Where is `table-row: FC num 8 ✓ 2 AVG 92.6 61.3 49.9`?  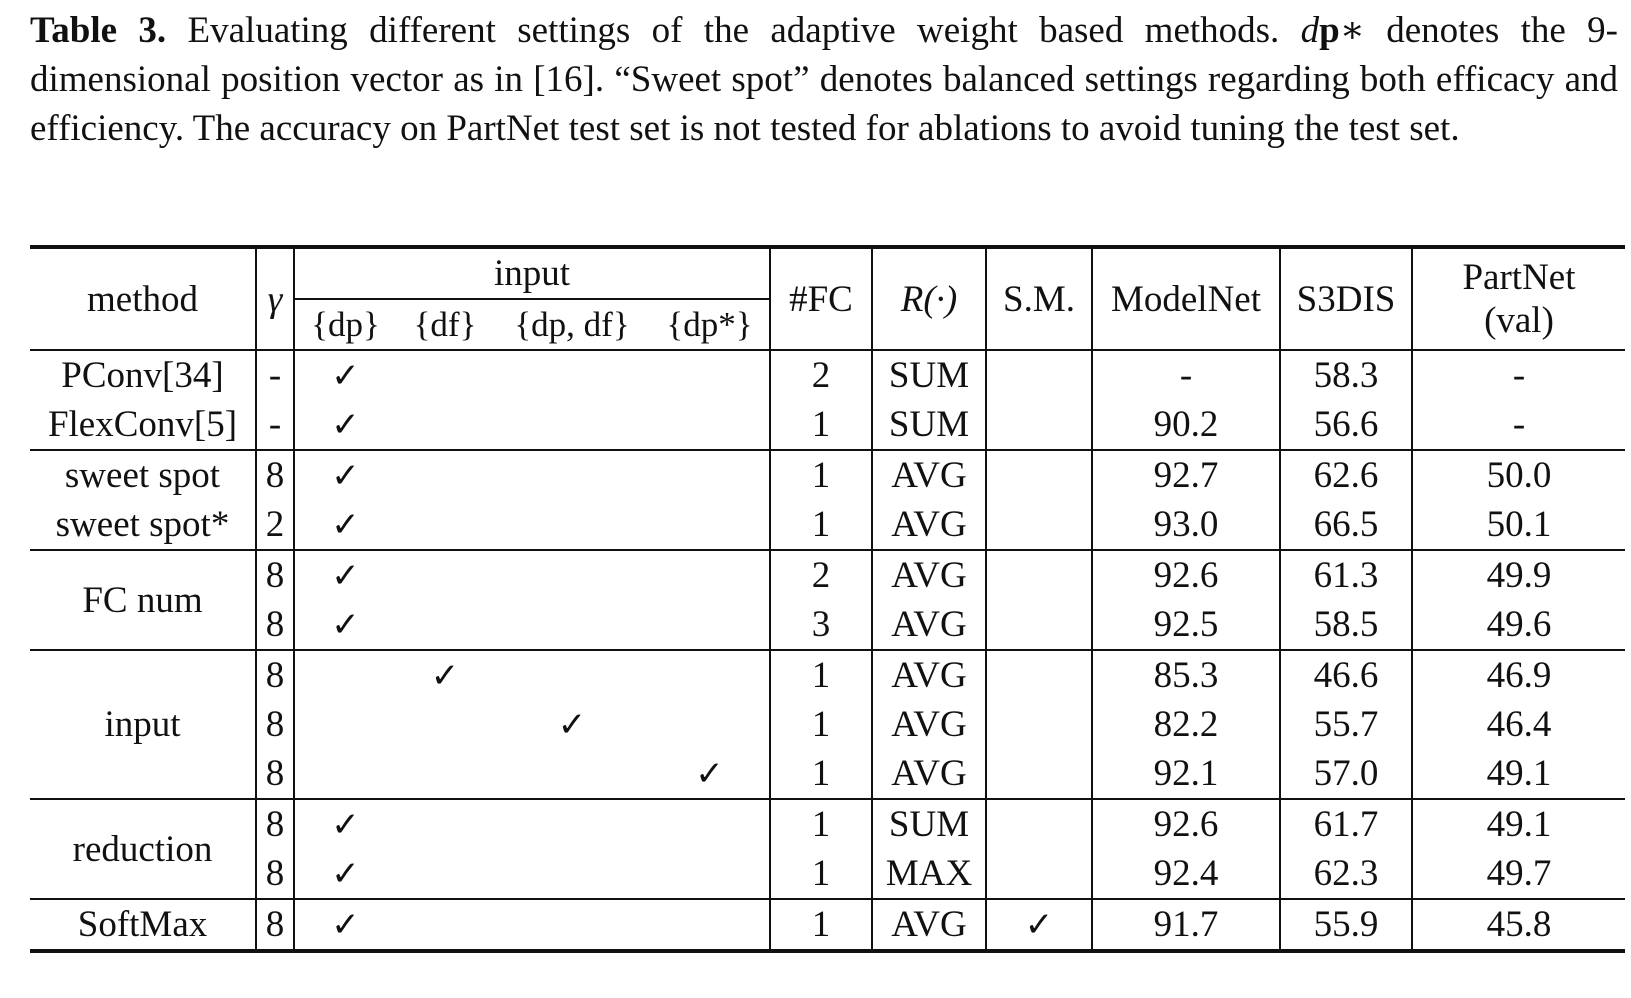
table-row: FC num 8 ✓ 2 AVG 92.6 61.3 49.9 is located at coordinates (827, 599).